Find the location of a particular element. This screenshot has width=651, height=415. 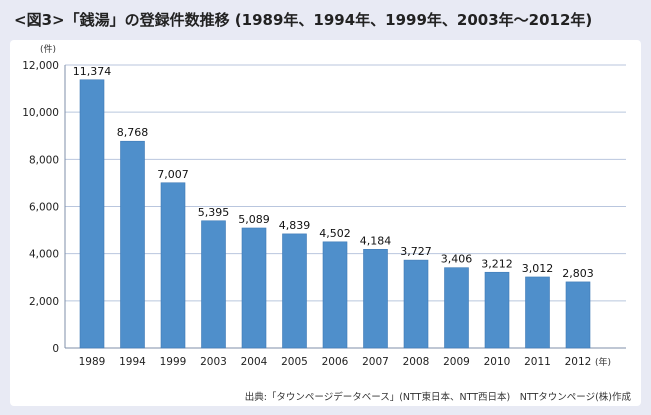

value-label-2010: 3,212 is located at coordinates (497, 263).